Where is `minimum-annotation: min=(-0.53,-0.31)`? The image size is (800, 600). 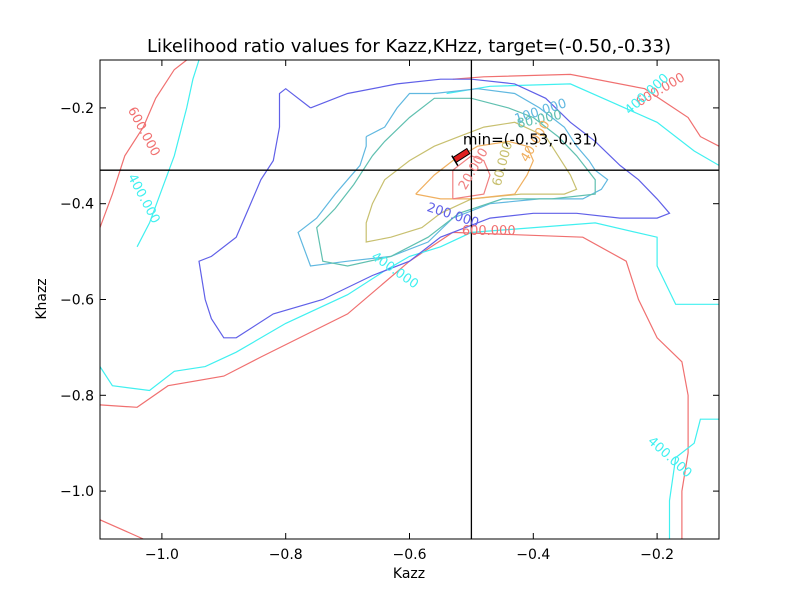 minimum-annotation: min=(-0.53,-0.31) is located at coordinates (530, 140).